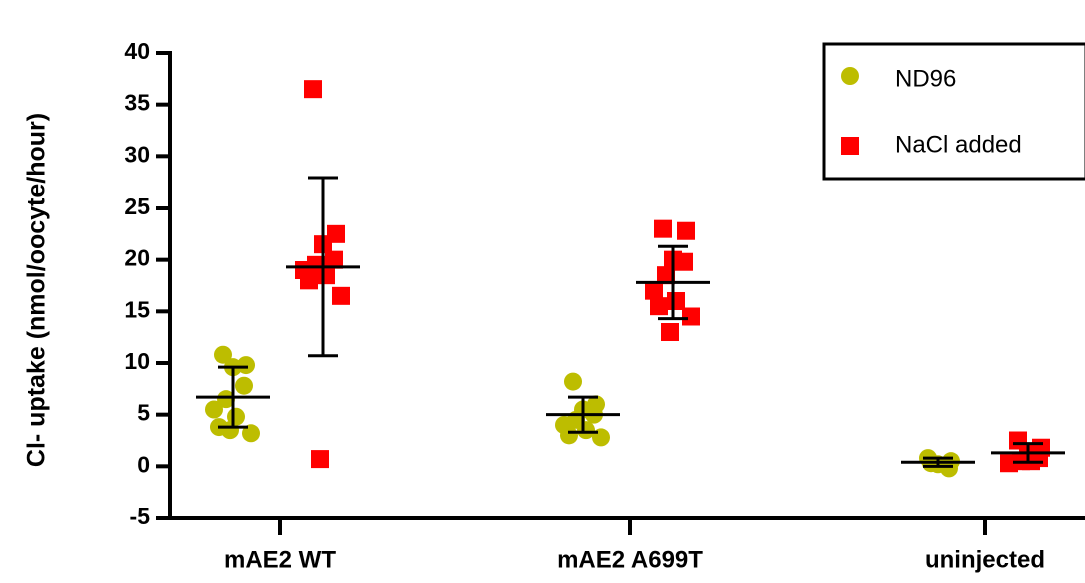 This screenshot has width=1085, height=583. What do you see at coordinates (143, 464) in the screenshot?
I see `y-tick-label: 0` at bounding box center [143, 464].